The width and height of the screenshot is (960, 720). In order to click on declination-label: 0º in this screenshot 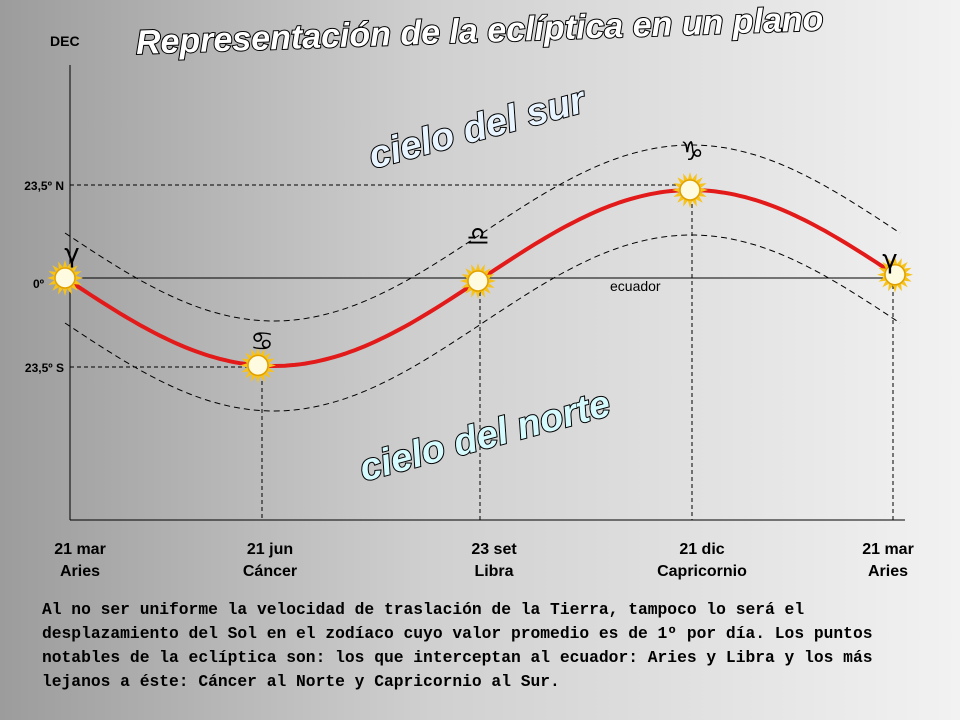, I will do `click(39, 284)`.